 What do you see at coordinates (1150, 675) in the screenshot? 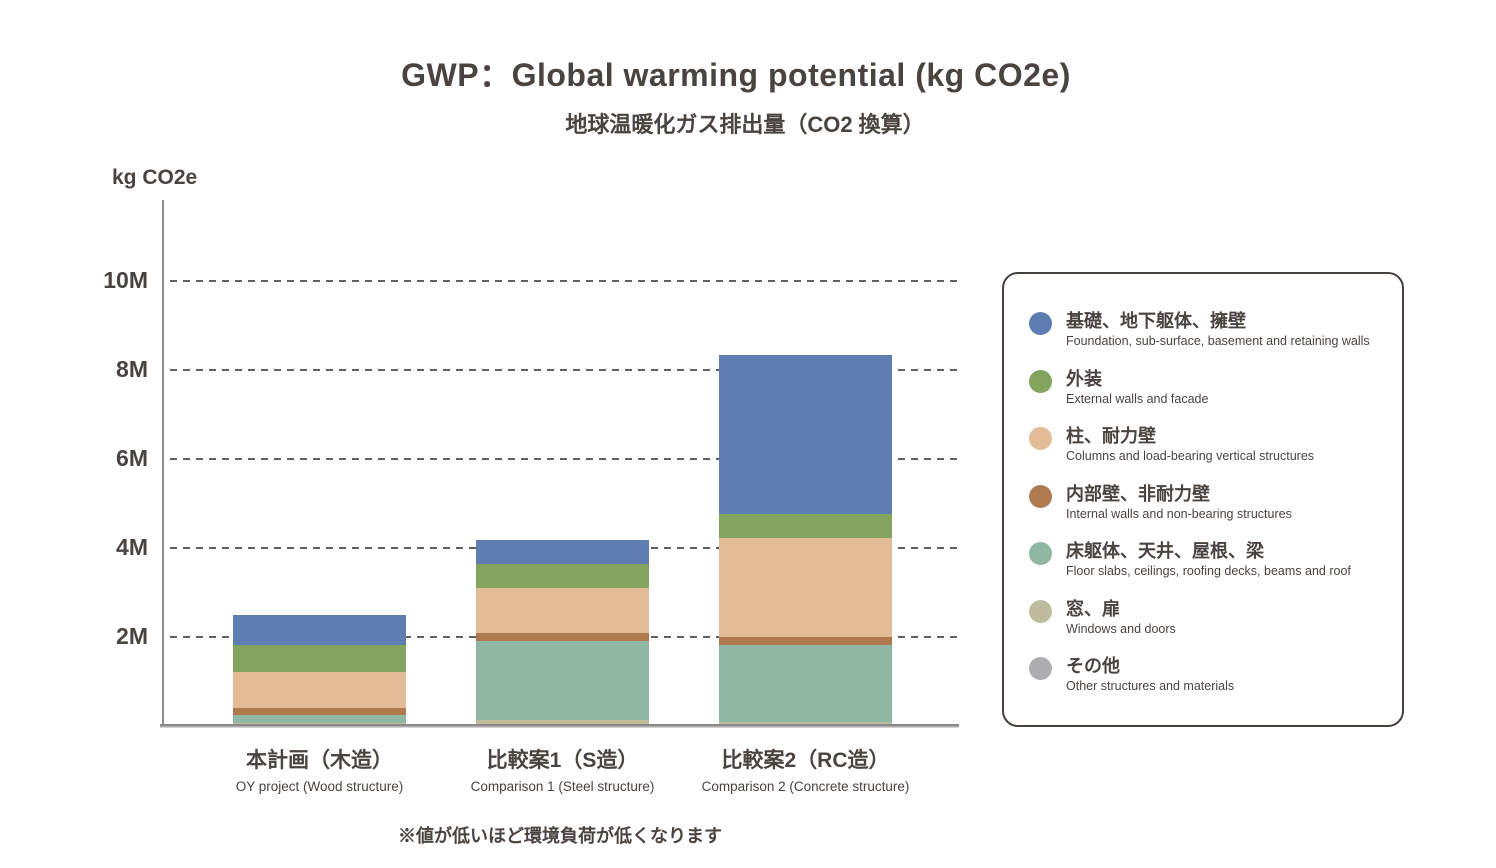
I see `legend-text: その他 Other structures and materials` at bounding box center [1150, 675].